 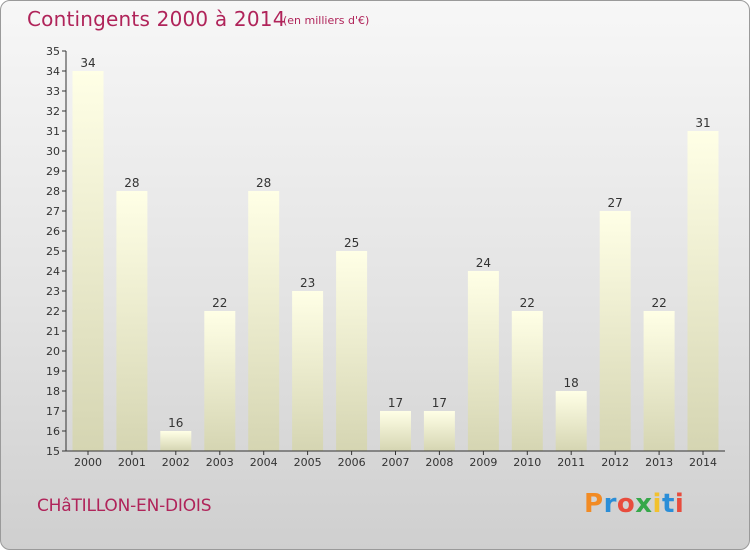 I want to click on x-tick-label: 2007, so click(x=396, y=462).